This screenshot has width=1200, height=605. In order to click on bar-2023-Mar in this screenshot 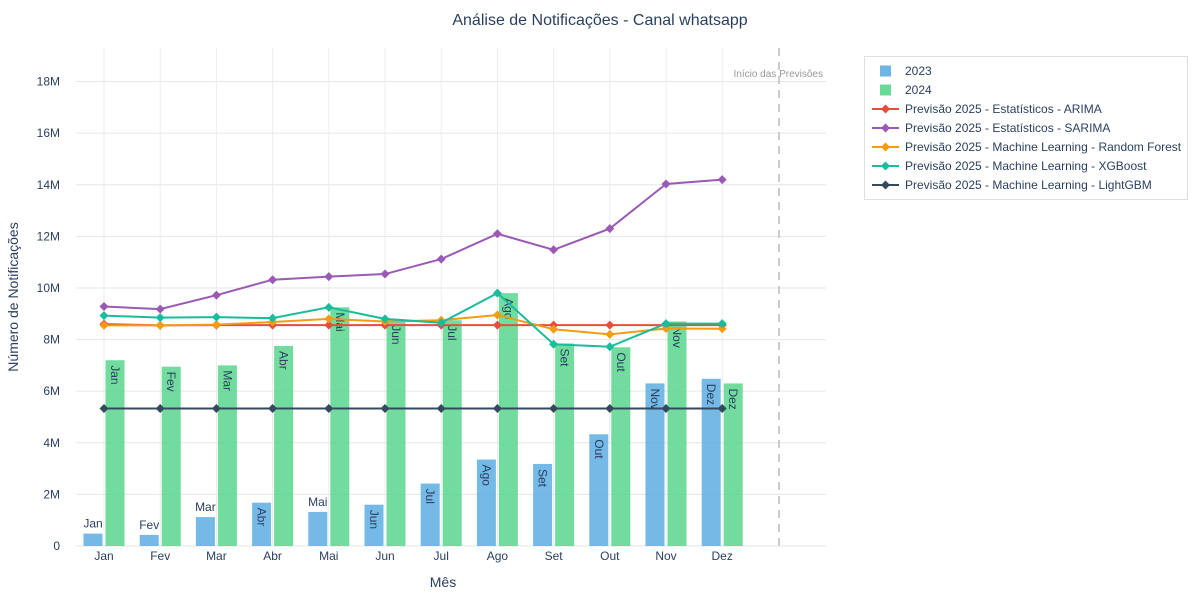, I will do `click(205, 531)`.